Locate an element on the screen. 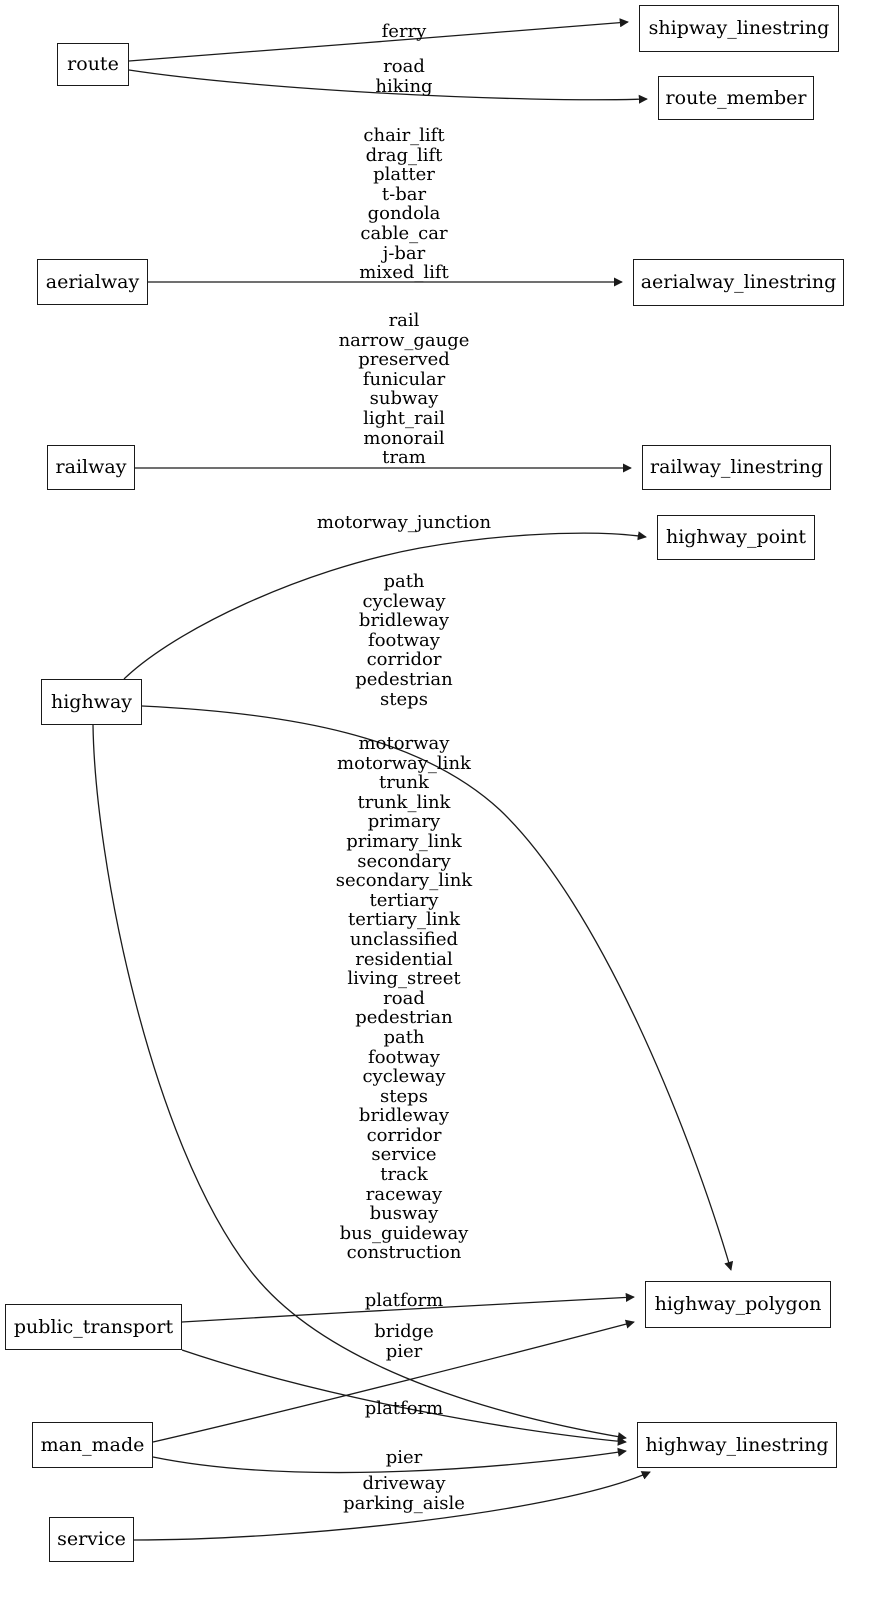  edge-label-line: bus_guideway is located at coordinates (404, 1233).